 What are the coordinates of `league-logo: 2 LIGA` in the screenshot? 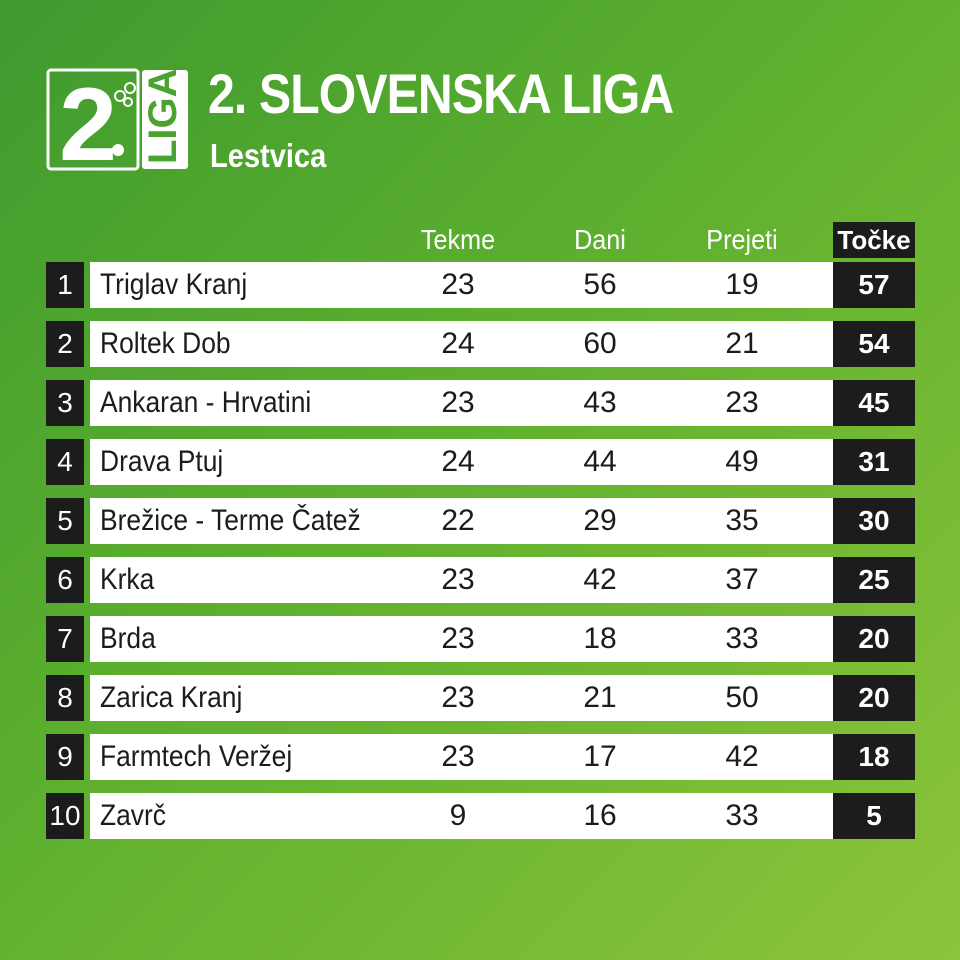 It's located at (118, 125).